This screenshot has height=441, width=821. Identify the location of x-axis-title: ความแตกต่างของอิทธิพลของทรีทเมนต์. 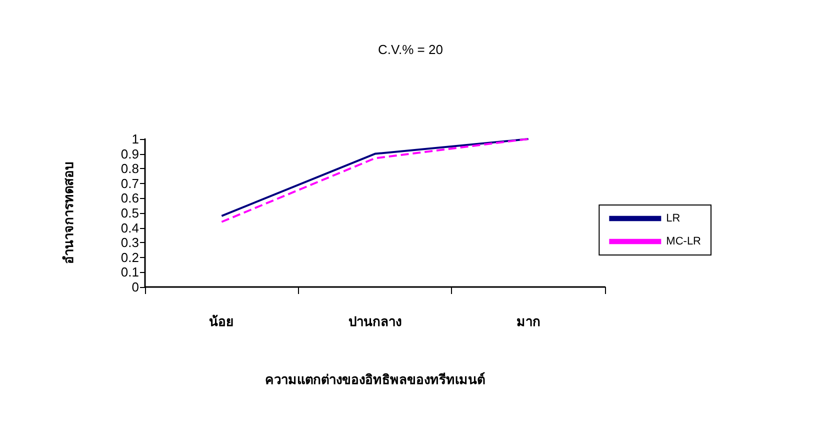
(375, 379).